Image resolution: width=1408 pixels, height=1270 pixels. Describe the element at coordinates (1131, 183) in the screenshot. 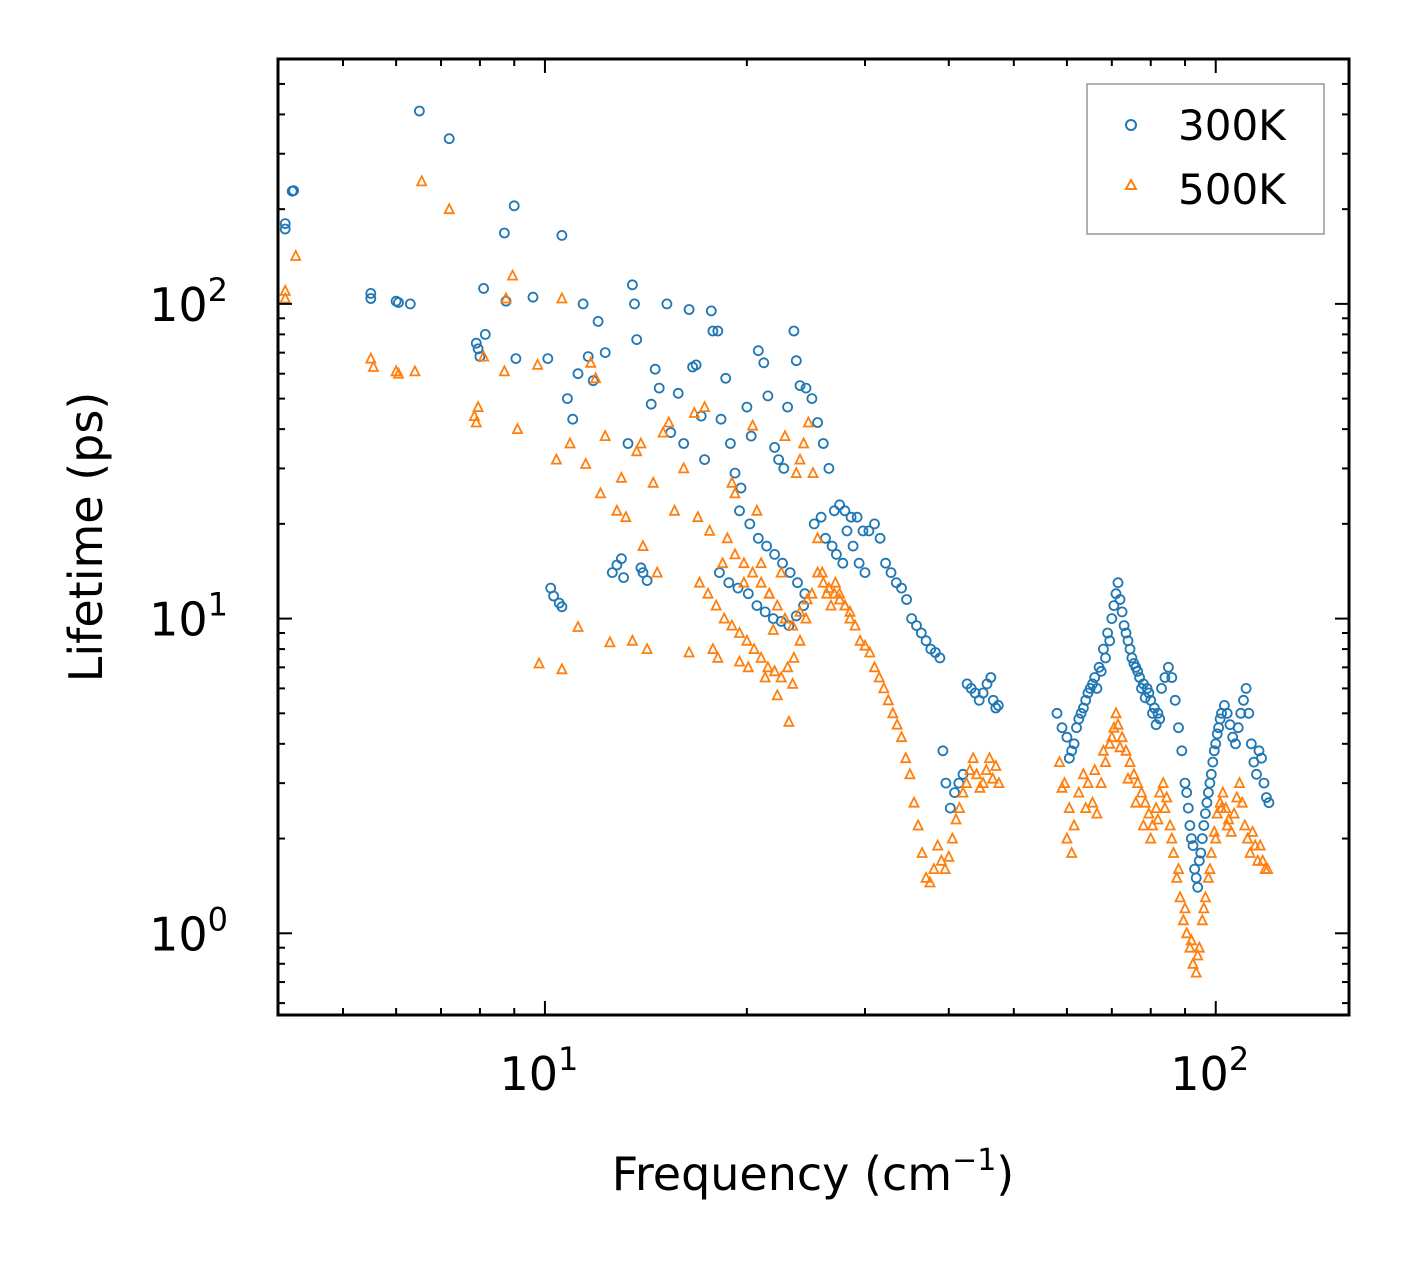

I see `legend-marker-500K` at that location.